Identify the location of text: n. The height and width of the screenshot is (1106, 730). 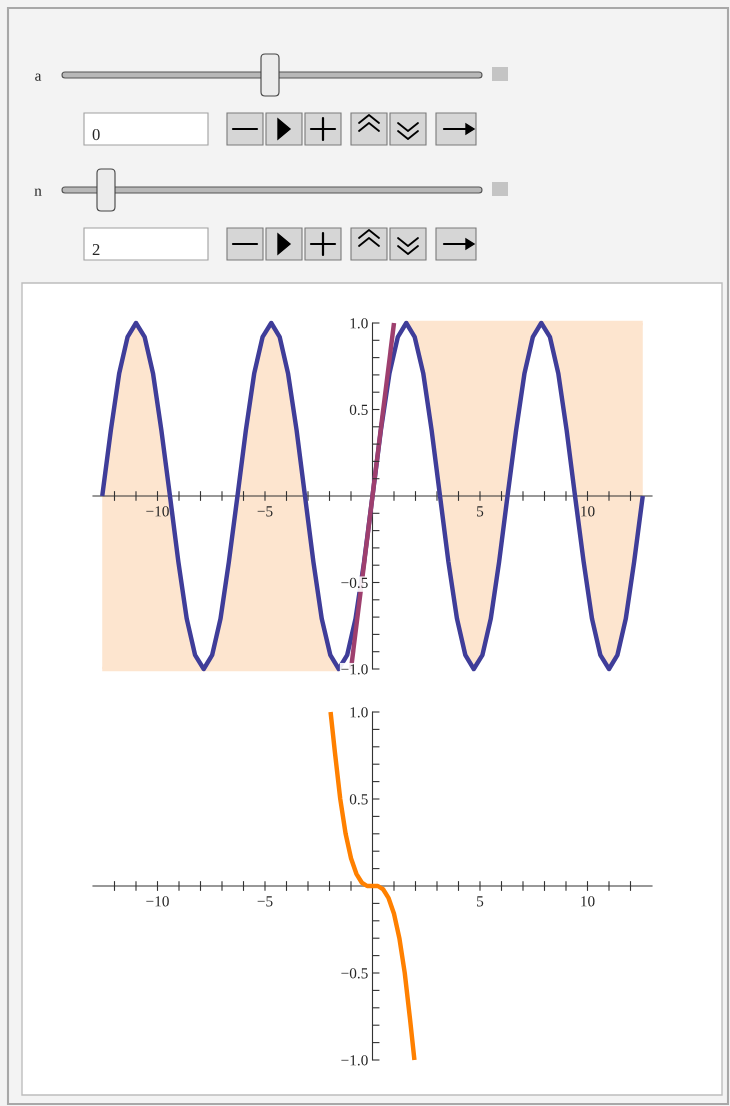
(38, 192).